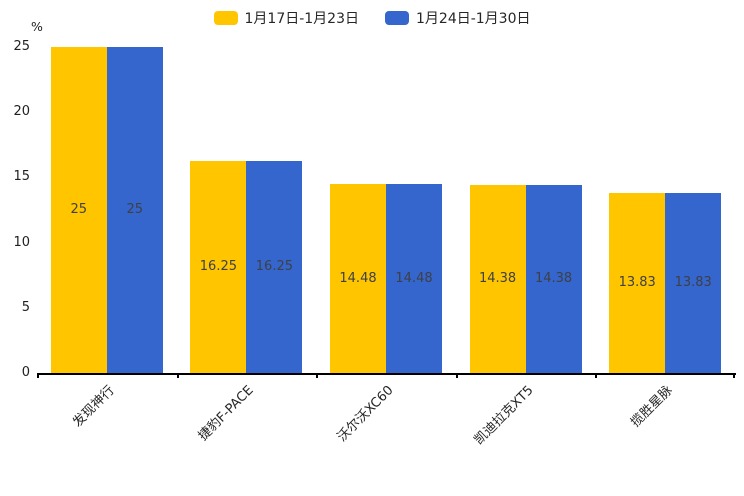 The image size is (744, 496). Describe the element at coordinates (365, 414) in the screenshot. I see `x-axis-label: 沃尔沃XC60` at that location.